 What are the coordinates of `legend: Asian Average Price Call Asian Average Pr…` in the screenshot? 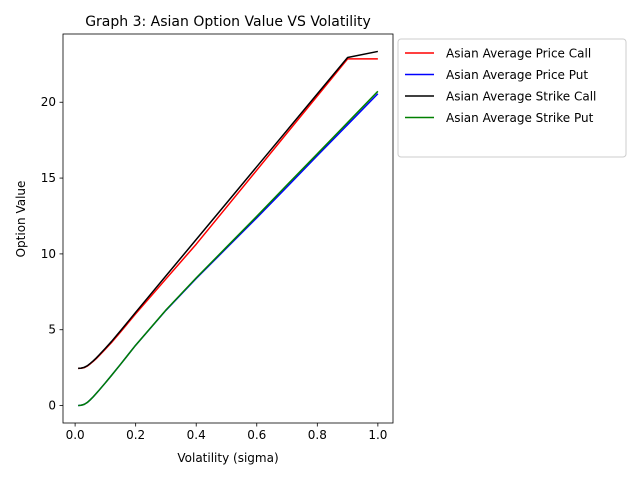 It's located at (512, 98).